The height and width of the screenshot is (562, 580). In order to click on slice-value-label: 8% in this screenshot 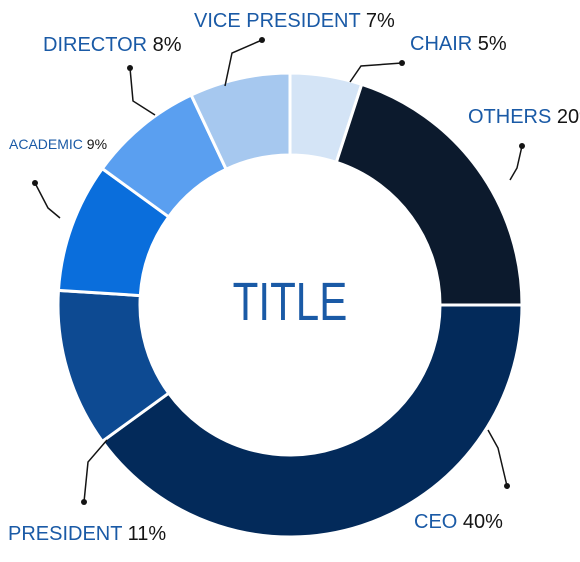, I will do `click(167, 45)`.